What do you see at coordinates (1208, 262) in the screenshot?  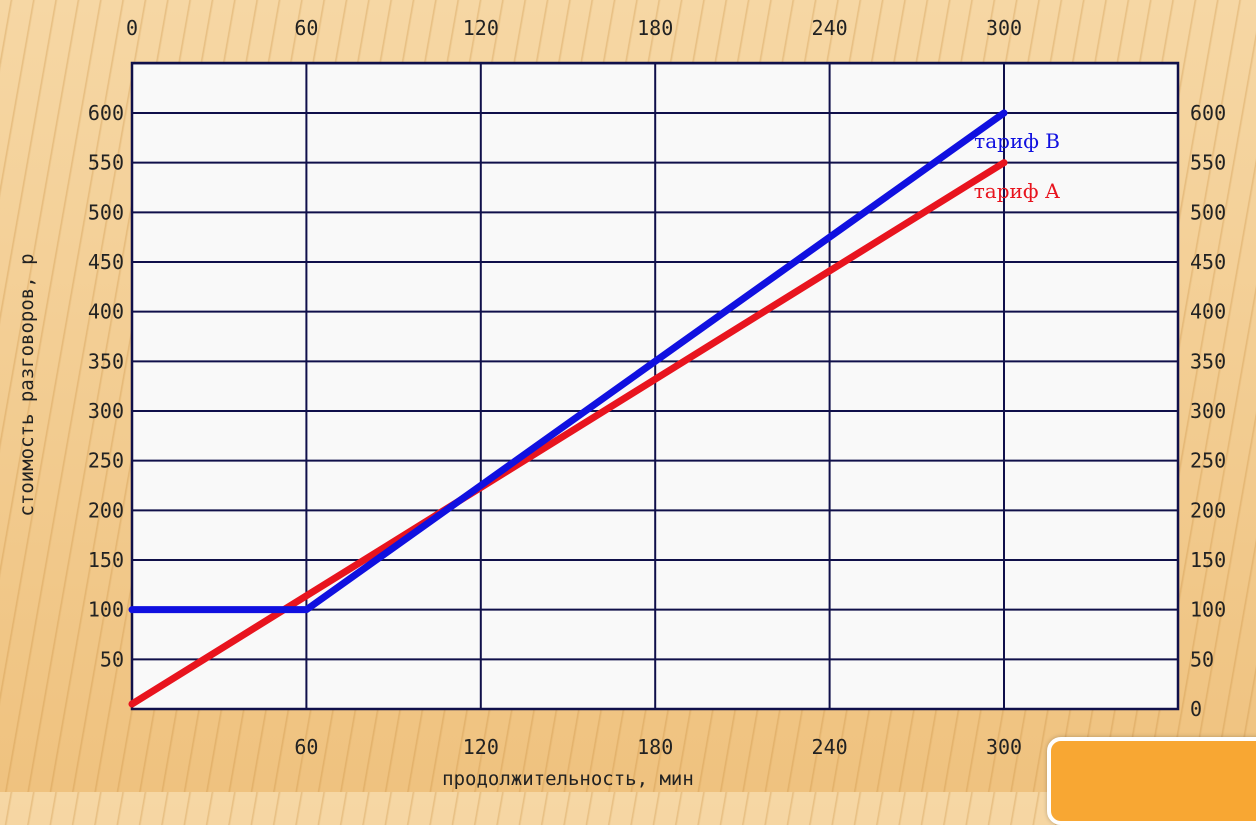 I see `y-tick-label-right: 450` at bounding box center [1208, 262].